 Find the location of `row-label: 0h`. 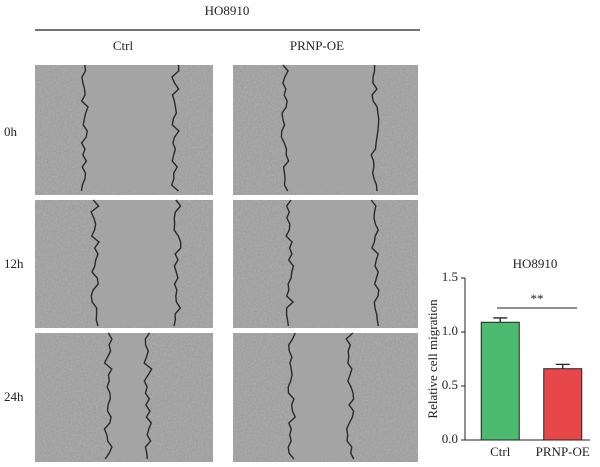

row-label: 0h is located at coordinates (11, 131).